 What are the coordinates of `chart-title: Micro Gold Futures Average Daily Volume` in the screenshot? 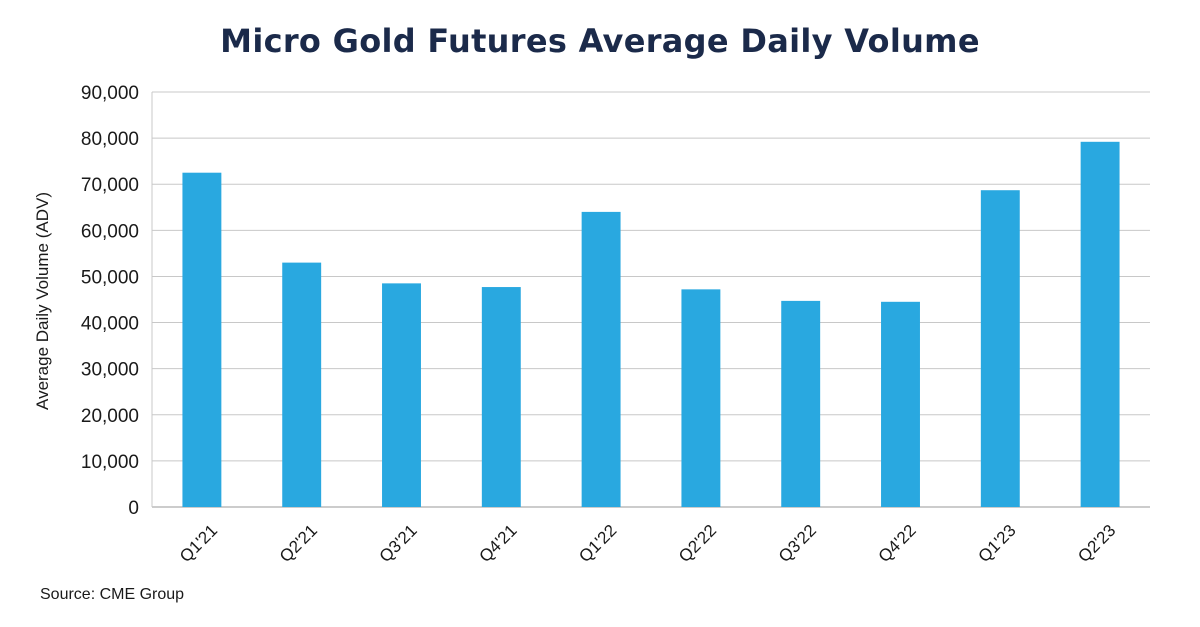 It's located at (600, 41).